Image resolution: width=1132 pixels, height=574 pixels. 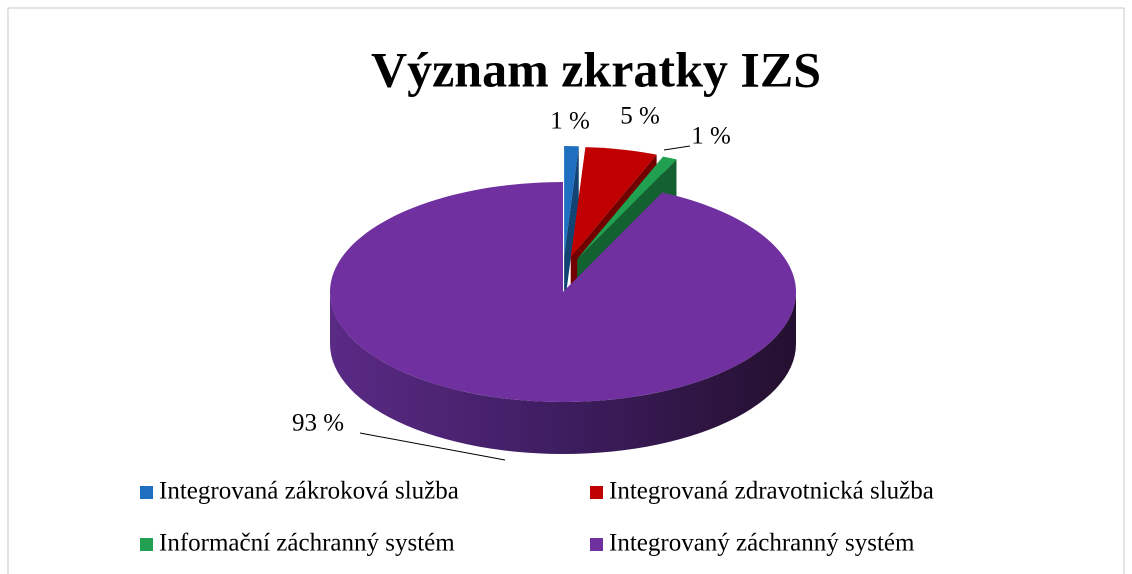 I want to click on value-label: 5 %, so click(x=640, y=116).